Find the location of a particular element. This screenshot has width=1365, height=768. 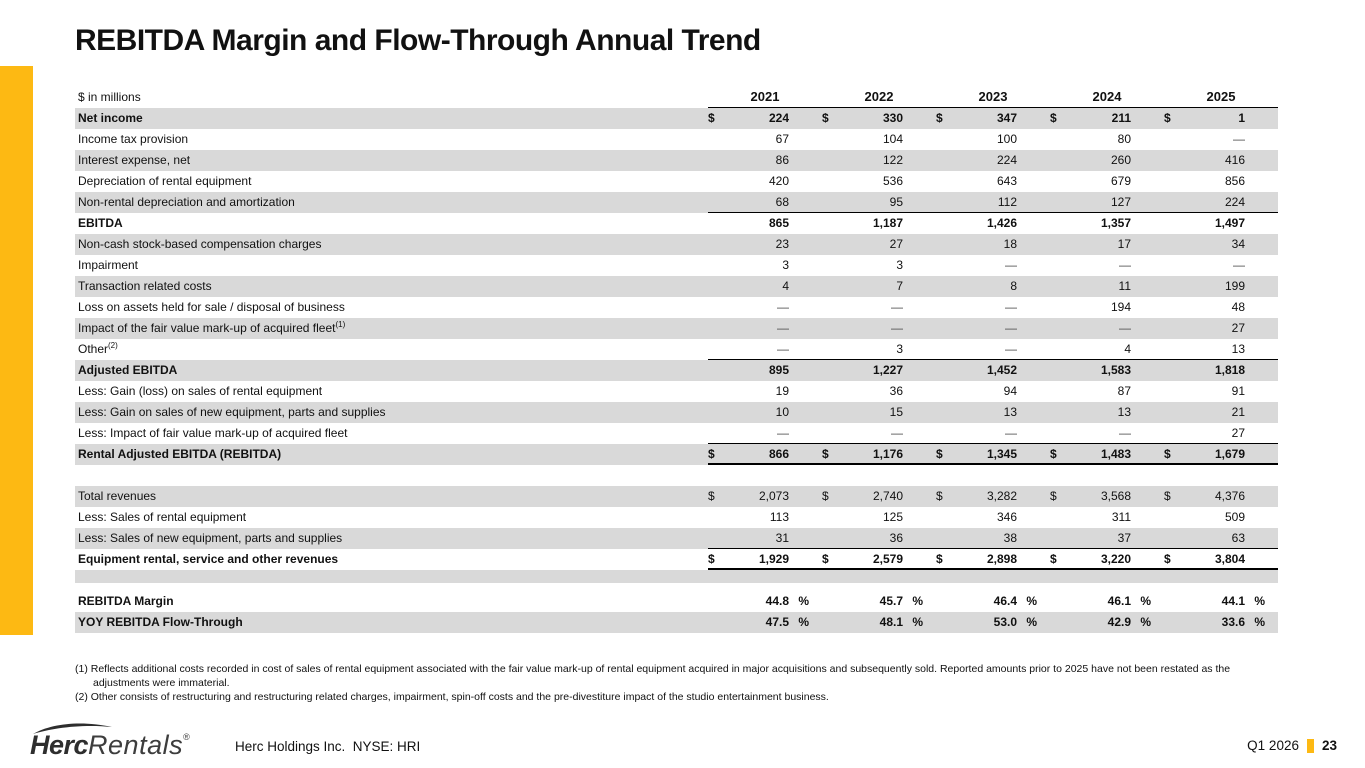

year-header: 2022 is located at coordinates (879, 96).